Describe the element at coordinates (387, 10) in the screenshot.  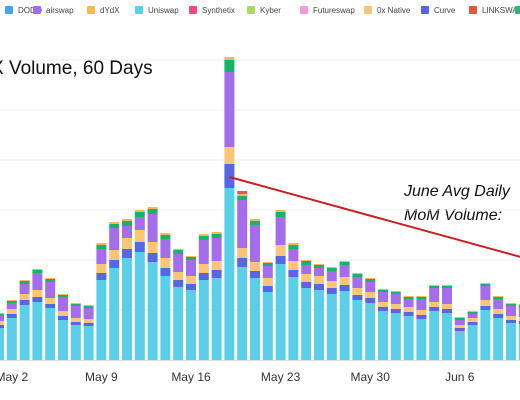
I see `legend-item-0x-native: 0x Native` at that location.